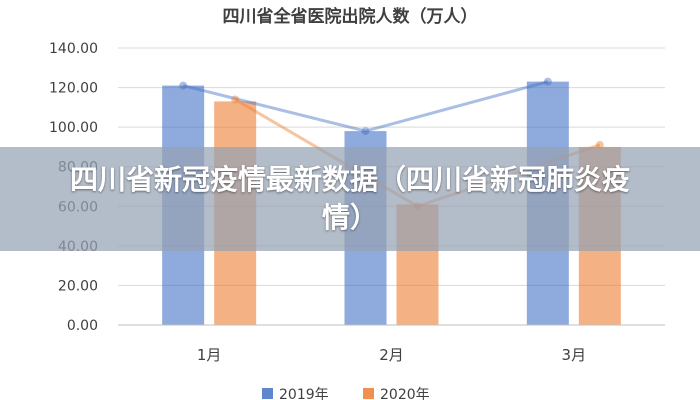  I want to click on x-tick-label: 2月, so click(391, 355).